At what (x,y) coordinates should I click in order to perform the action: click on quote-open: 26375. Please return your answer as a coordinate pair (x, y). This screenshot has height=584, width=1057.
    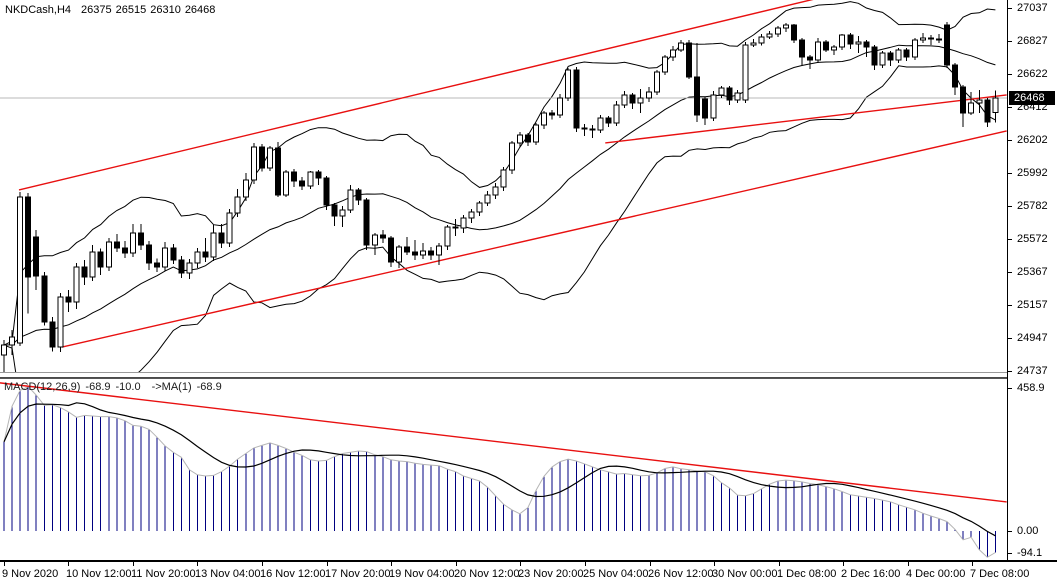
    Looking at the image, I should click on (96, 10).